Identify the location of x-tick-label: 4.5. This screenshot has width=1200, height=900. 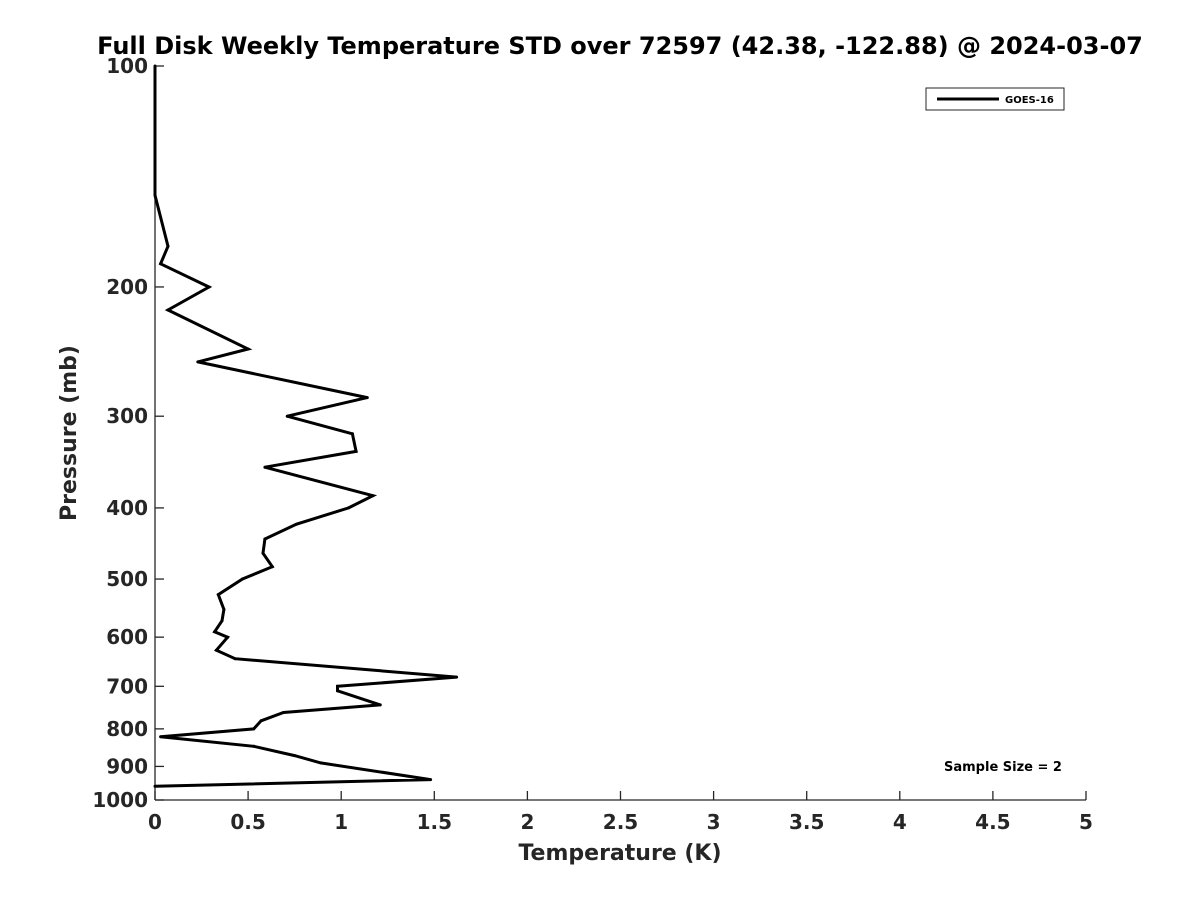
(992, 822).